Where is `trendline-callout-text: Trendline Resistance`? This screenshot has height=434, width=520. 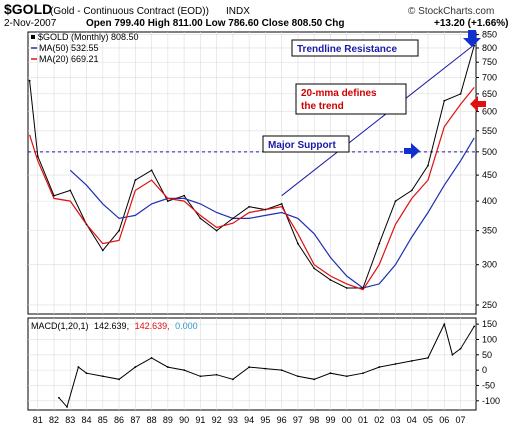
trendline-callout-text: Trendline Resistance is located at coordinates (347, 49).